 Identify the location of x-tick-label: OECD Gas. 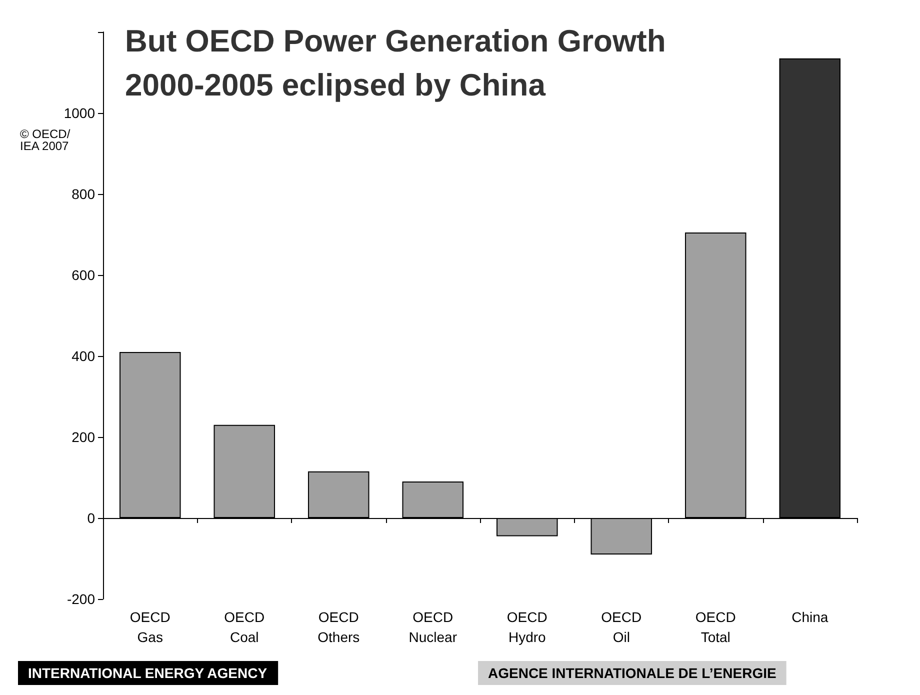
(150, 627).